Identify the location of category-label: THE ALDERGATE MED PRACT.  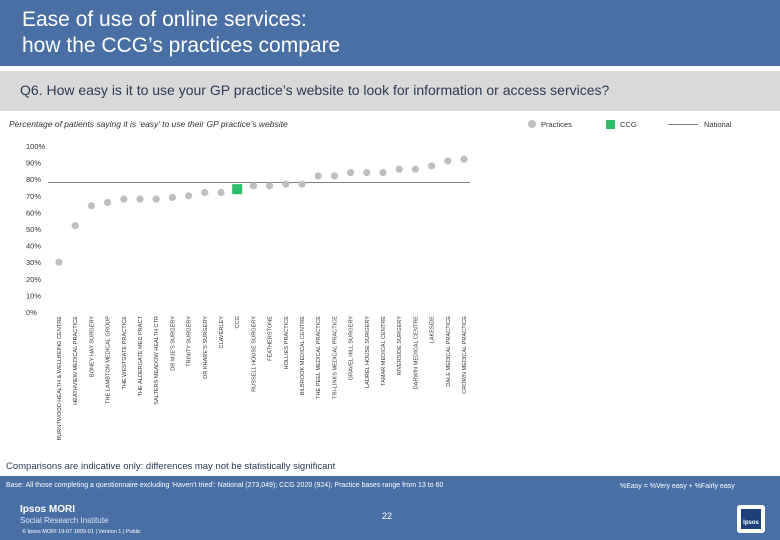
(141, 355).